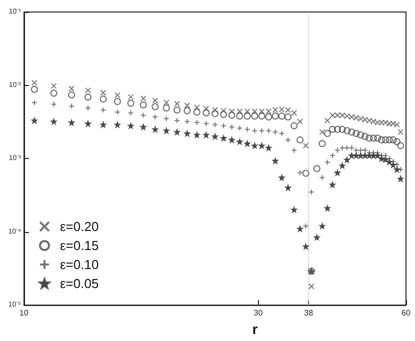 Image resolution: width=415 pixels, height=341 pixels. I want to click on x-tick-label: 30, so click(259, 313).